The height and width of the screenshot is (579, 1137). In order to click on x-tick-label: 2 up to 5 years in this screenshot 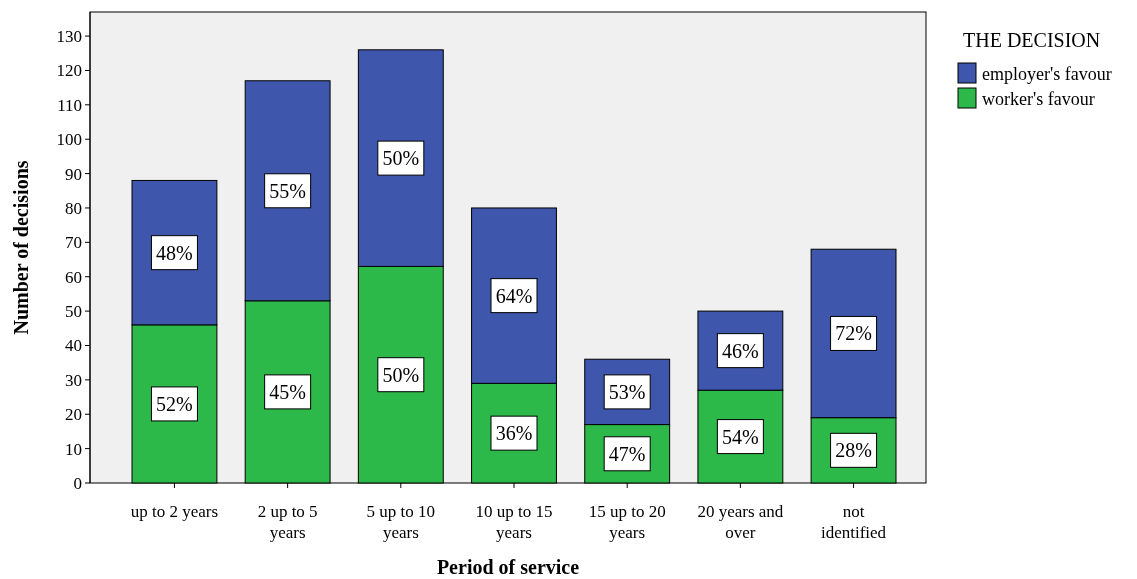, I will do `click(287, 522)`.